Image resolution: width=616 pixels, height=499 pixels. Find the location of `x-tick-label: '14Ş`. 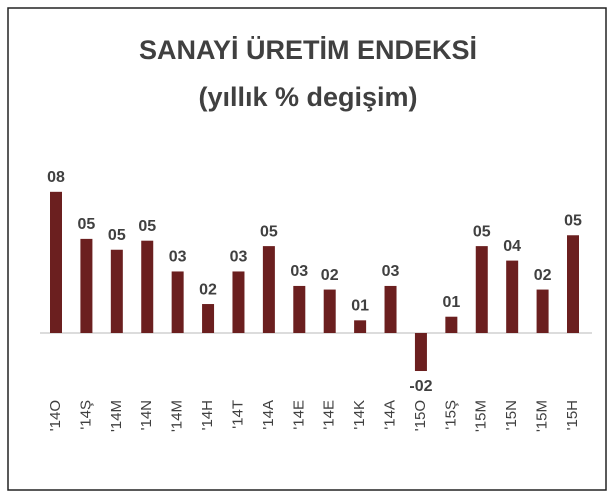

x-tick-label: '14Ş is located at coordinates (85, 415).